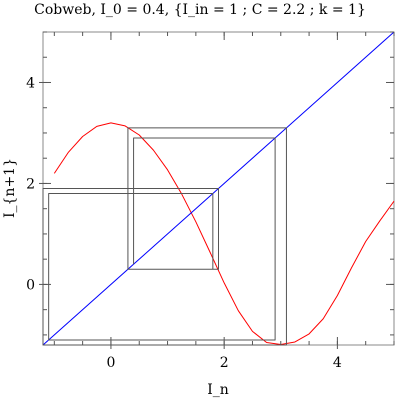  I want to click on y-tick-label: 2, so click(30, 184).